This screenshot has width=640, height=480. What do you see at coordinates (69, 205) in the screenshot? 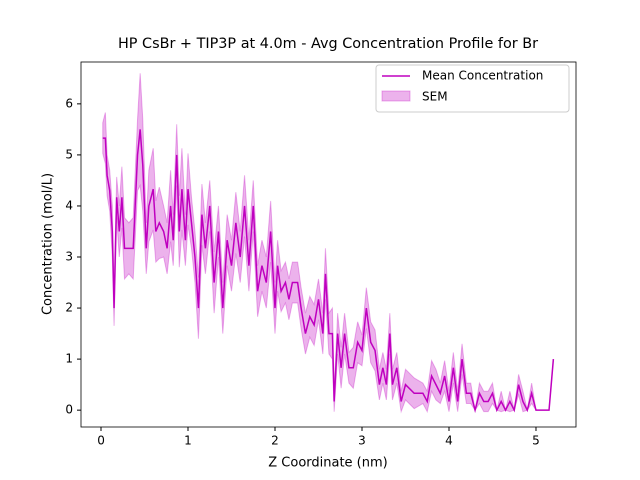
I see `y-tick-label: 4` at bounding box center [69, 205].